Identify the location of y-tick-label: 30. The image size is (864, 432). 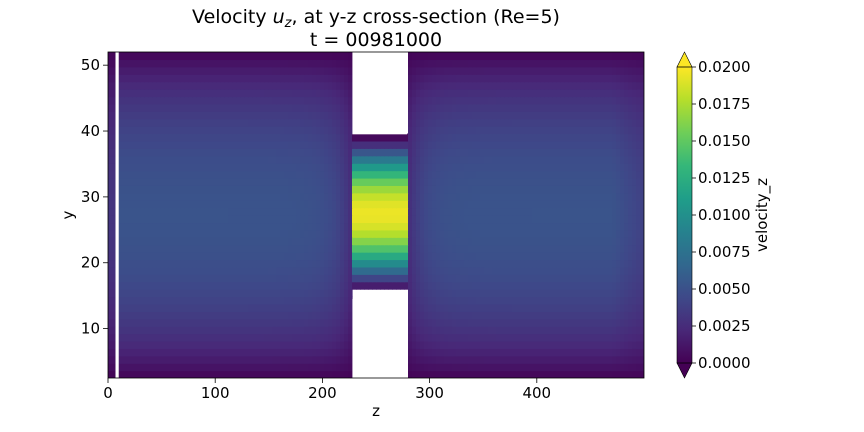
(90, 197).